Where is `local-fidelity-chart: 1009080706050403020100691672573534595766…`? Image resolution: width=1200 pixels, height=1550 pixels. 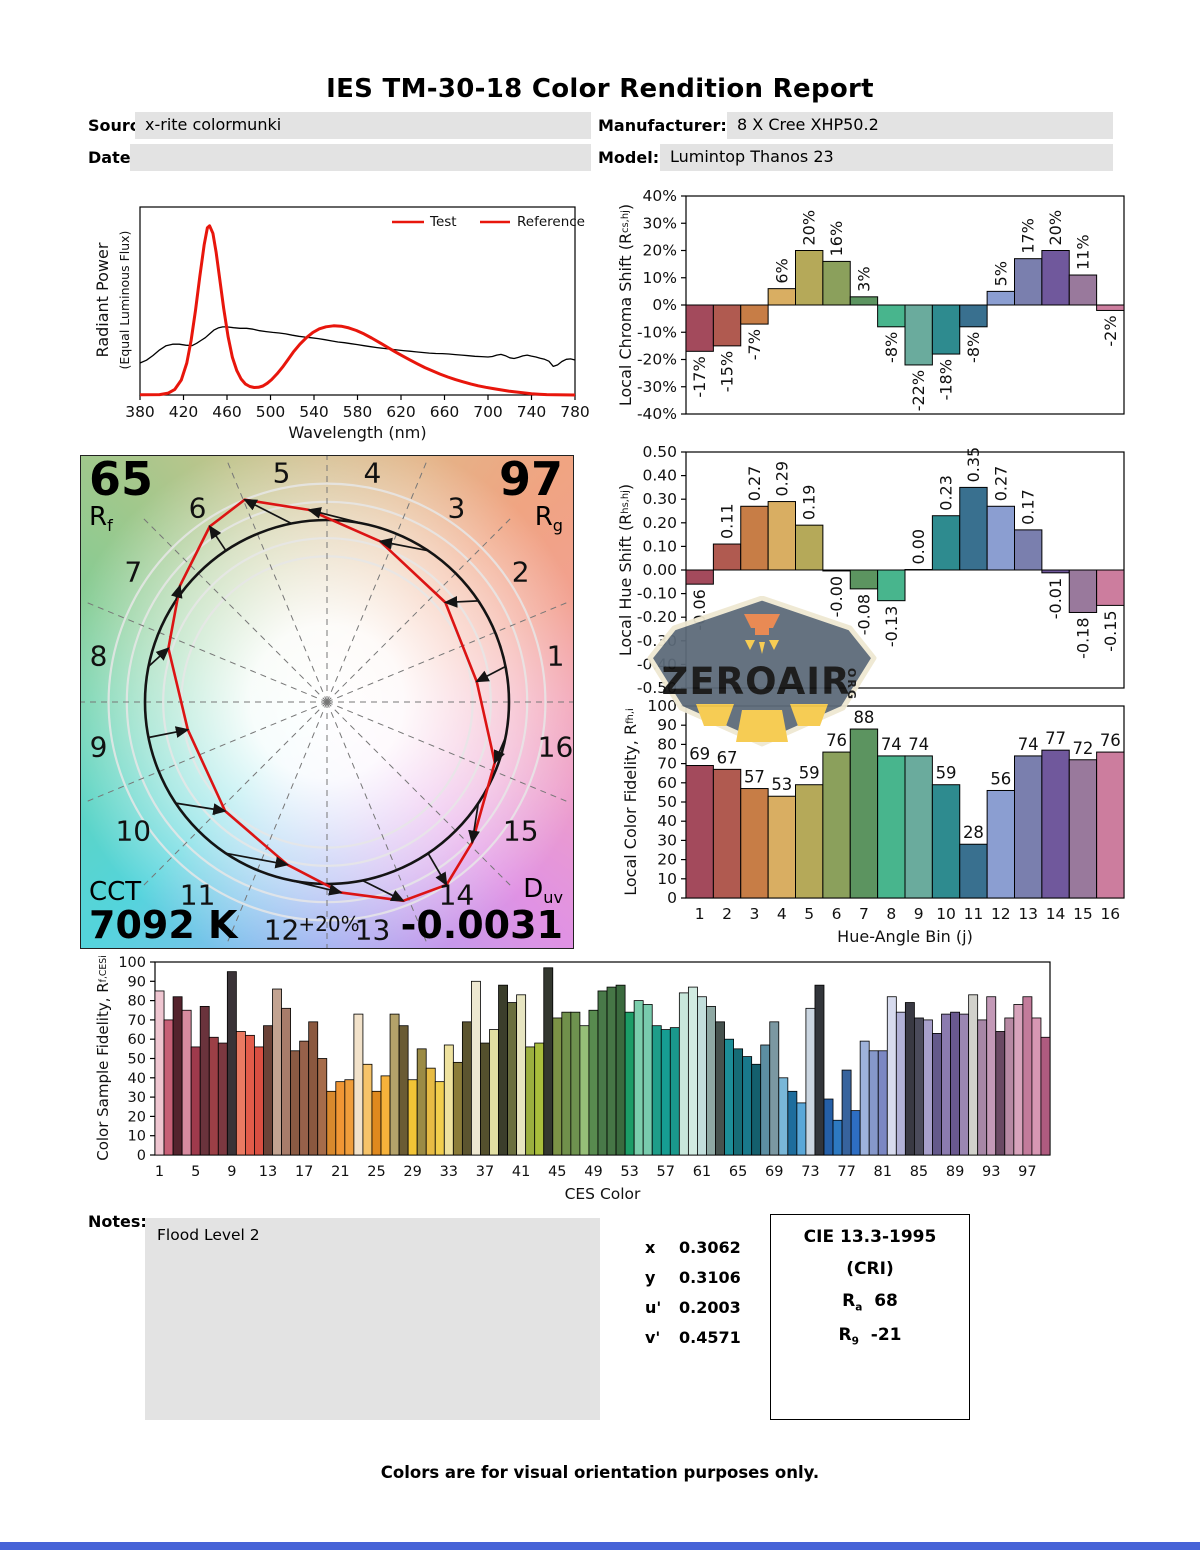
local-fidelity-chart: 1009080706050403020100691672573534595766… is located at coordinates (886, 821).